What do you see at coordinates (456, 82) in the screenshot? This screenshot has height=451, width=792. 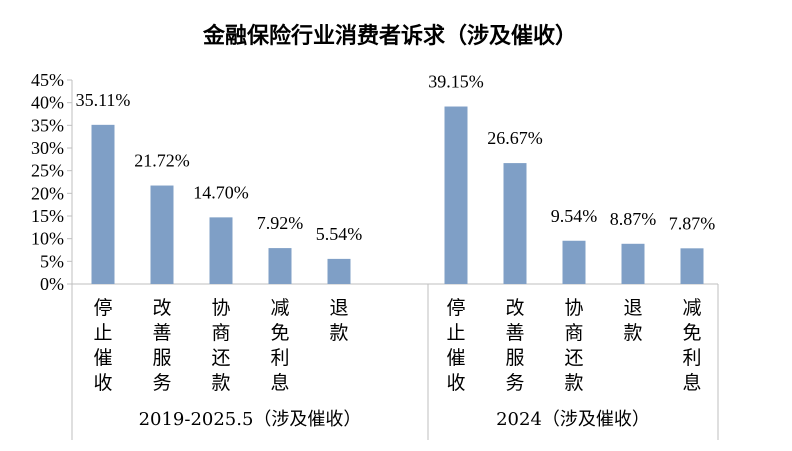 I see `data-label: 39.15%` at bounding box center [456, 82].